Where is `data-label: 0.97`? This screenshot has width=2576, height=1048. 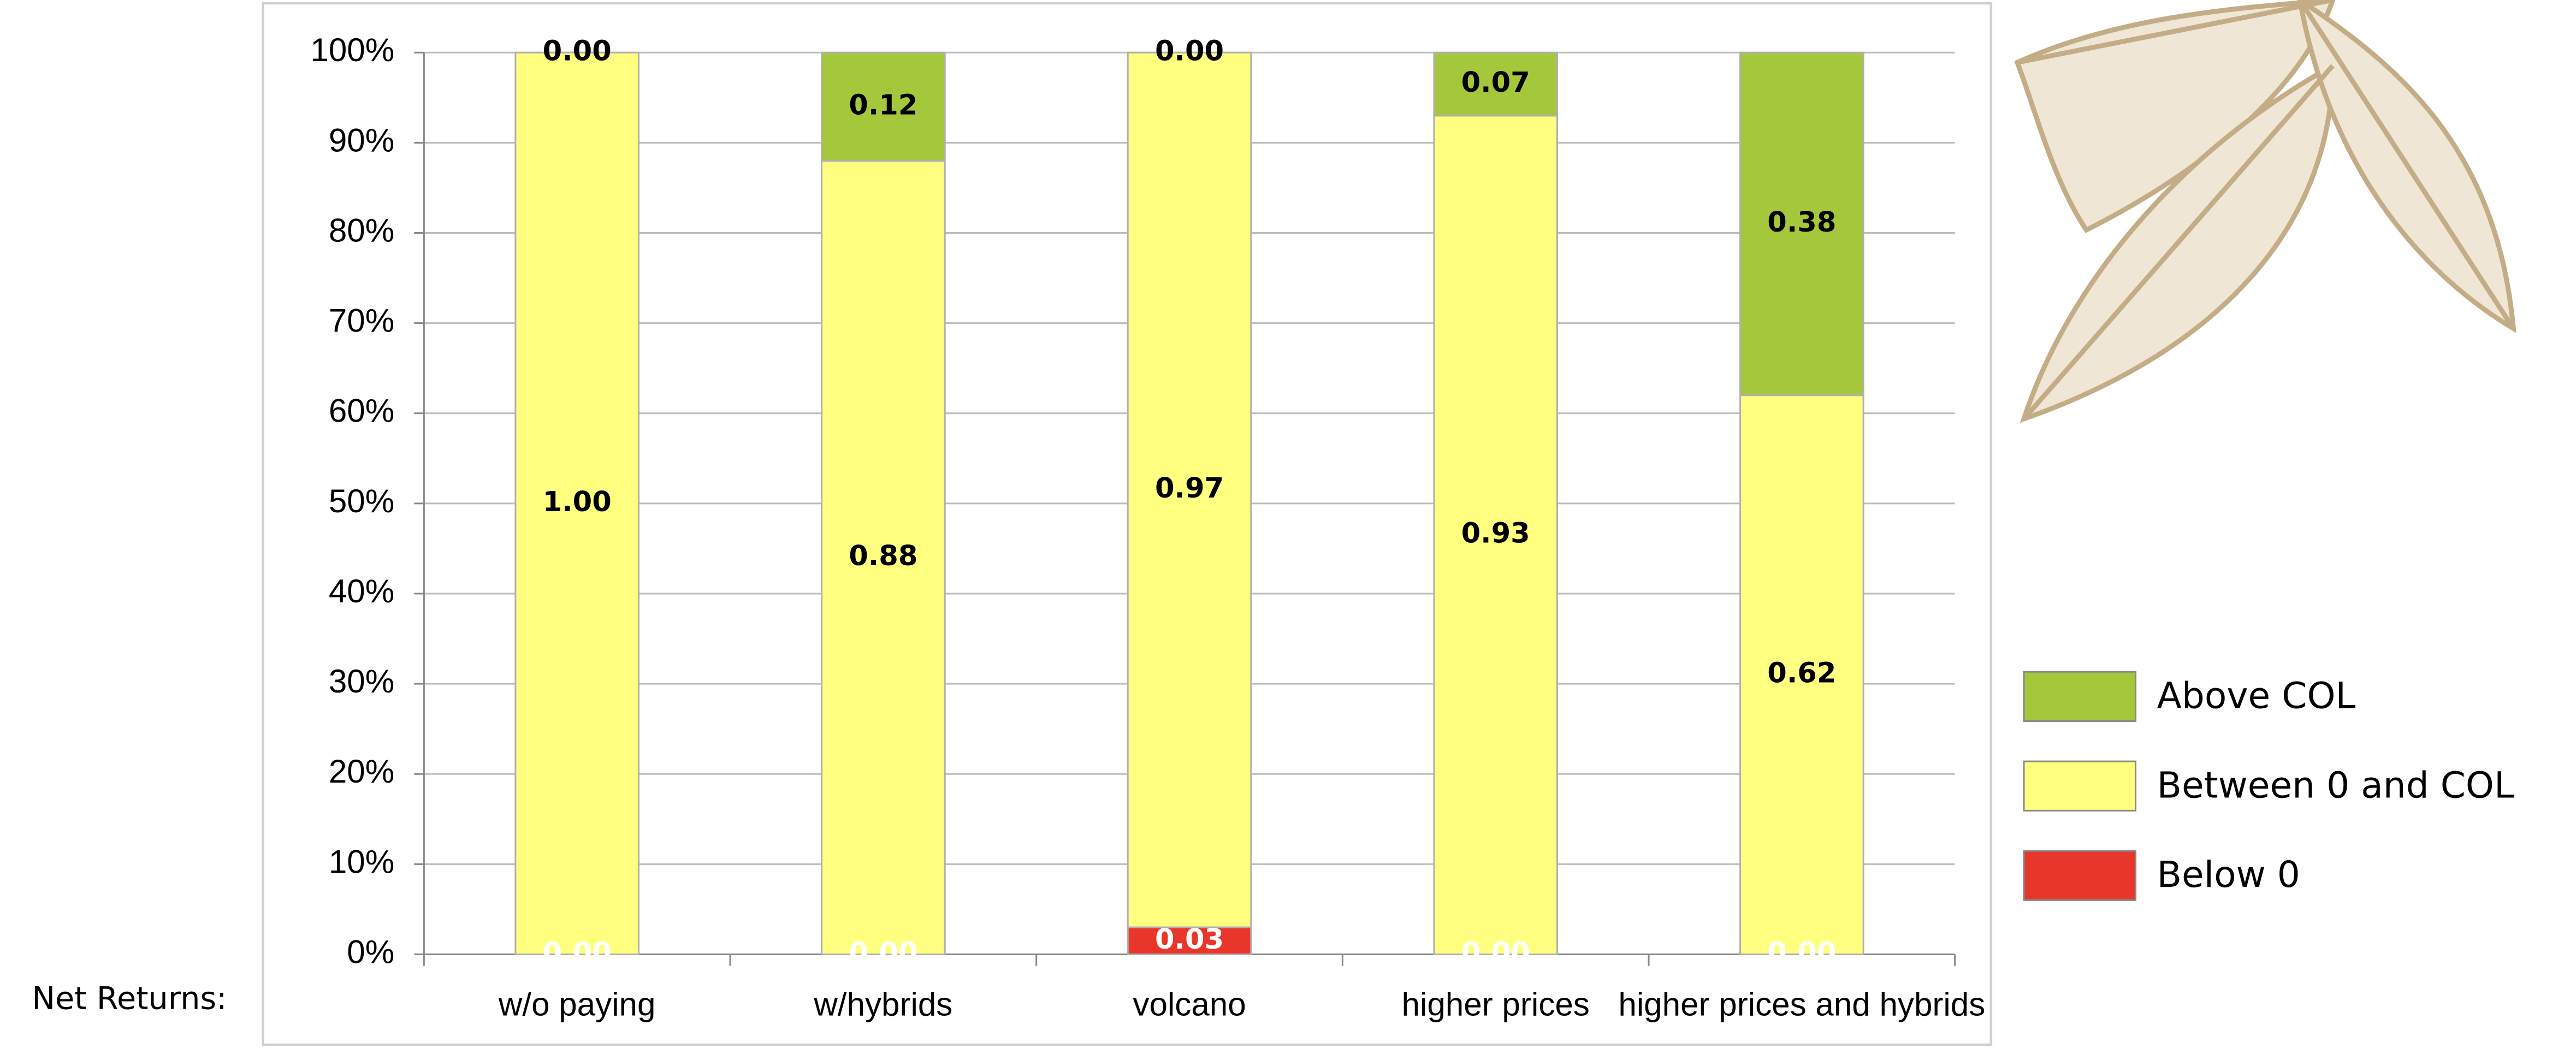 data-label: 0.97 is located at coordinates (1189, 488).